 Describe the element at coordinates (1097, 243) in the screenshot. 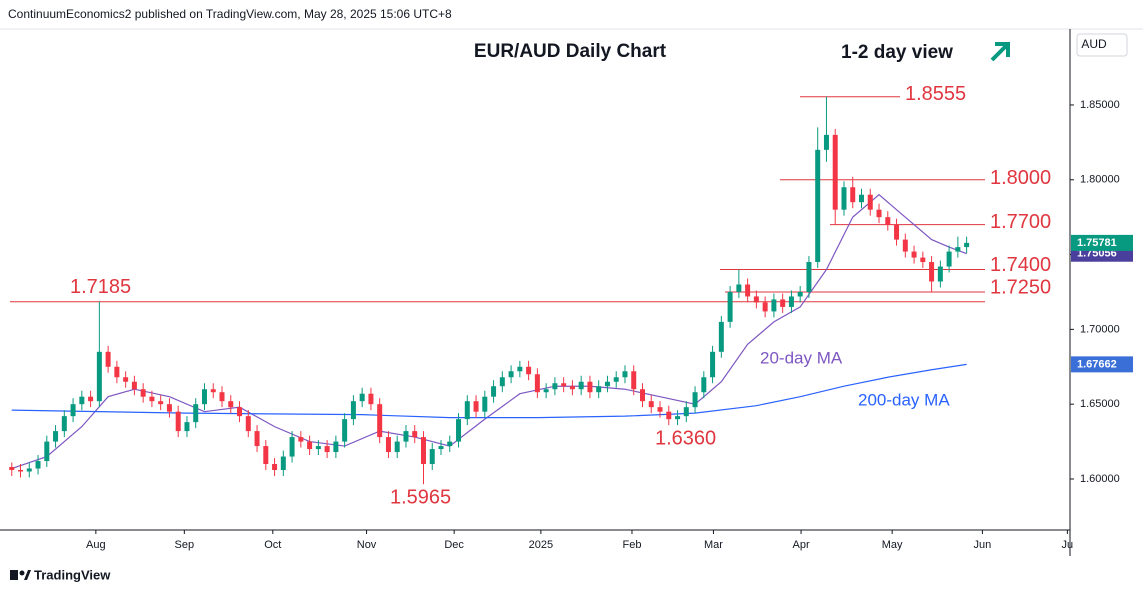

I see `price-tag-label: 1.75781` at that location.